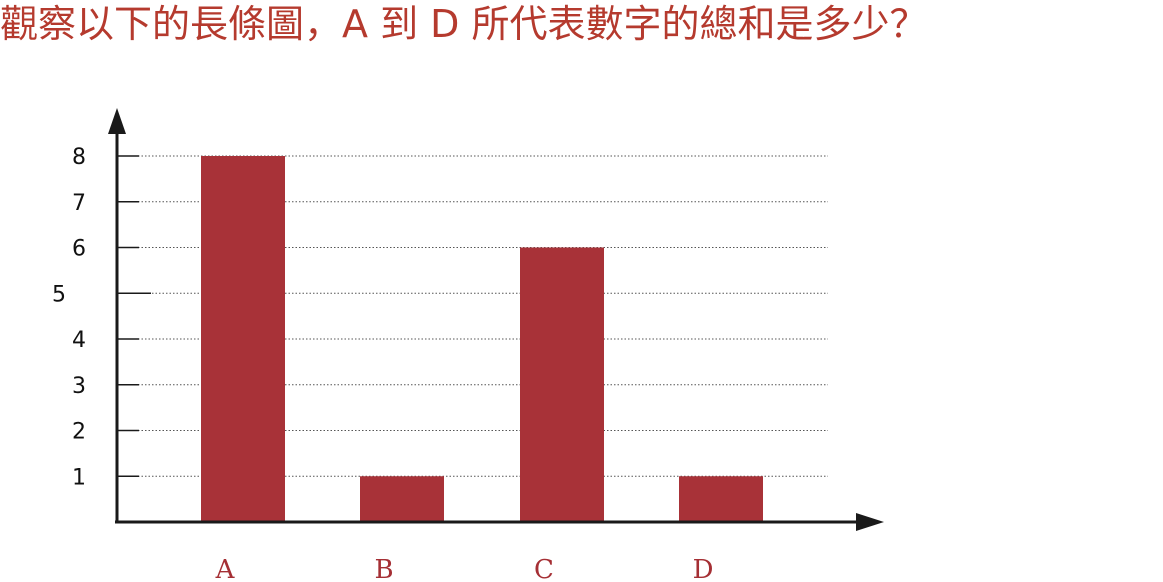 The width and height of the screenshot is (1163, 582). Describe the element at coordinates (79, 157) in the screenshot. I see `y-tick-label: 8` at that location.